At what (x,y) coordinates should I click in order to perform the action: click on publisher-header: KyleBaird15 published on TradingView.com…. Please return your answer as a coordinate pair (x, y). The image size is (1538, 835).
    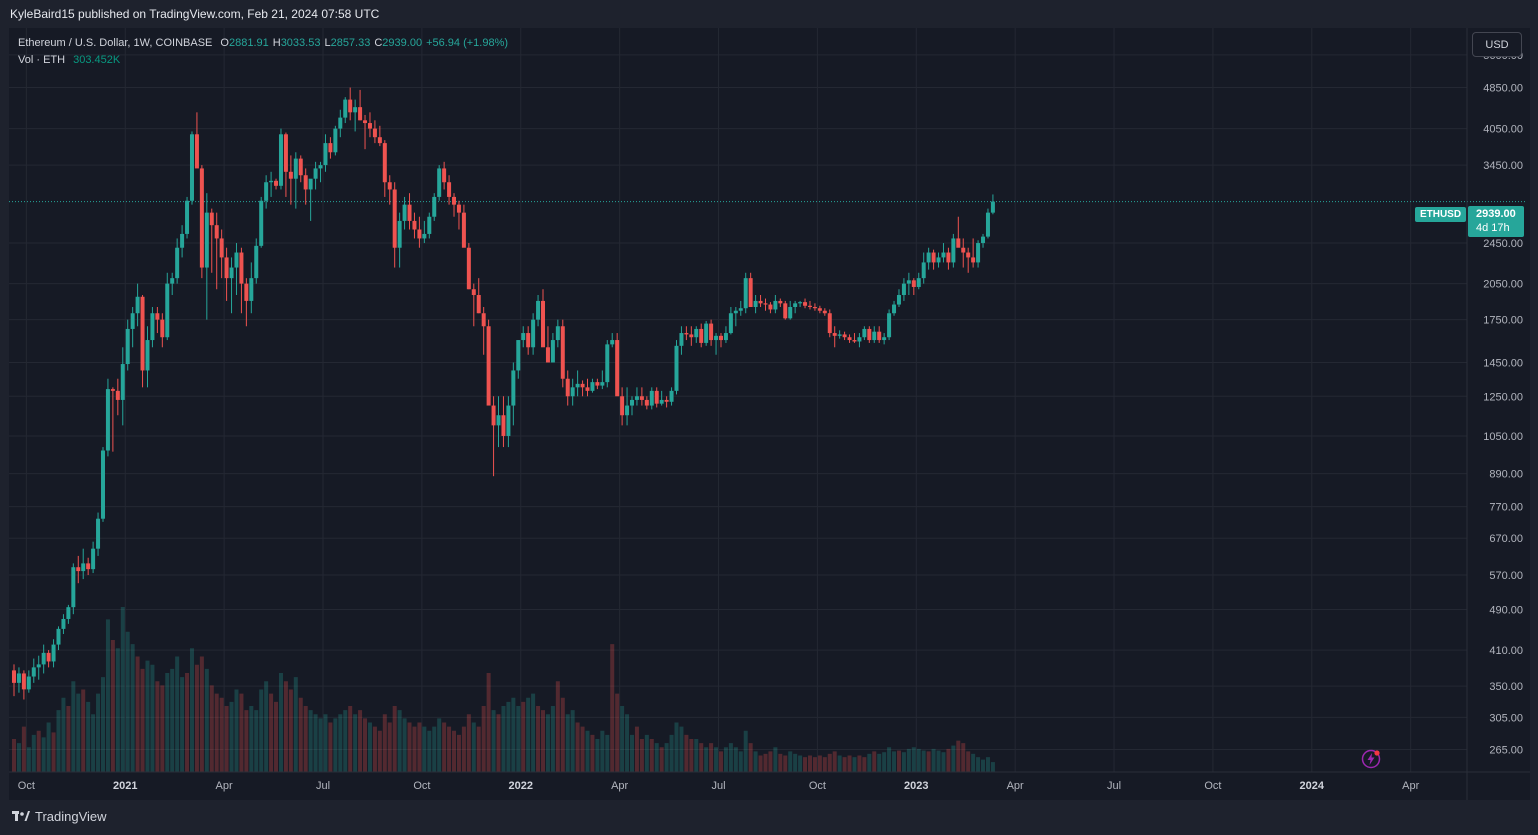
    Looking at the image, I should click on (769, 14).